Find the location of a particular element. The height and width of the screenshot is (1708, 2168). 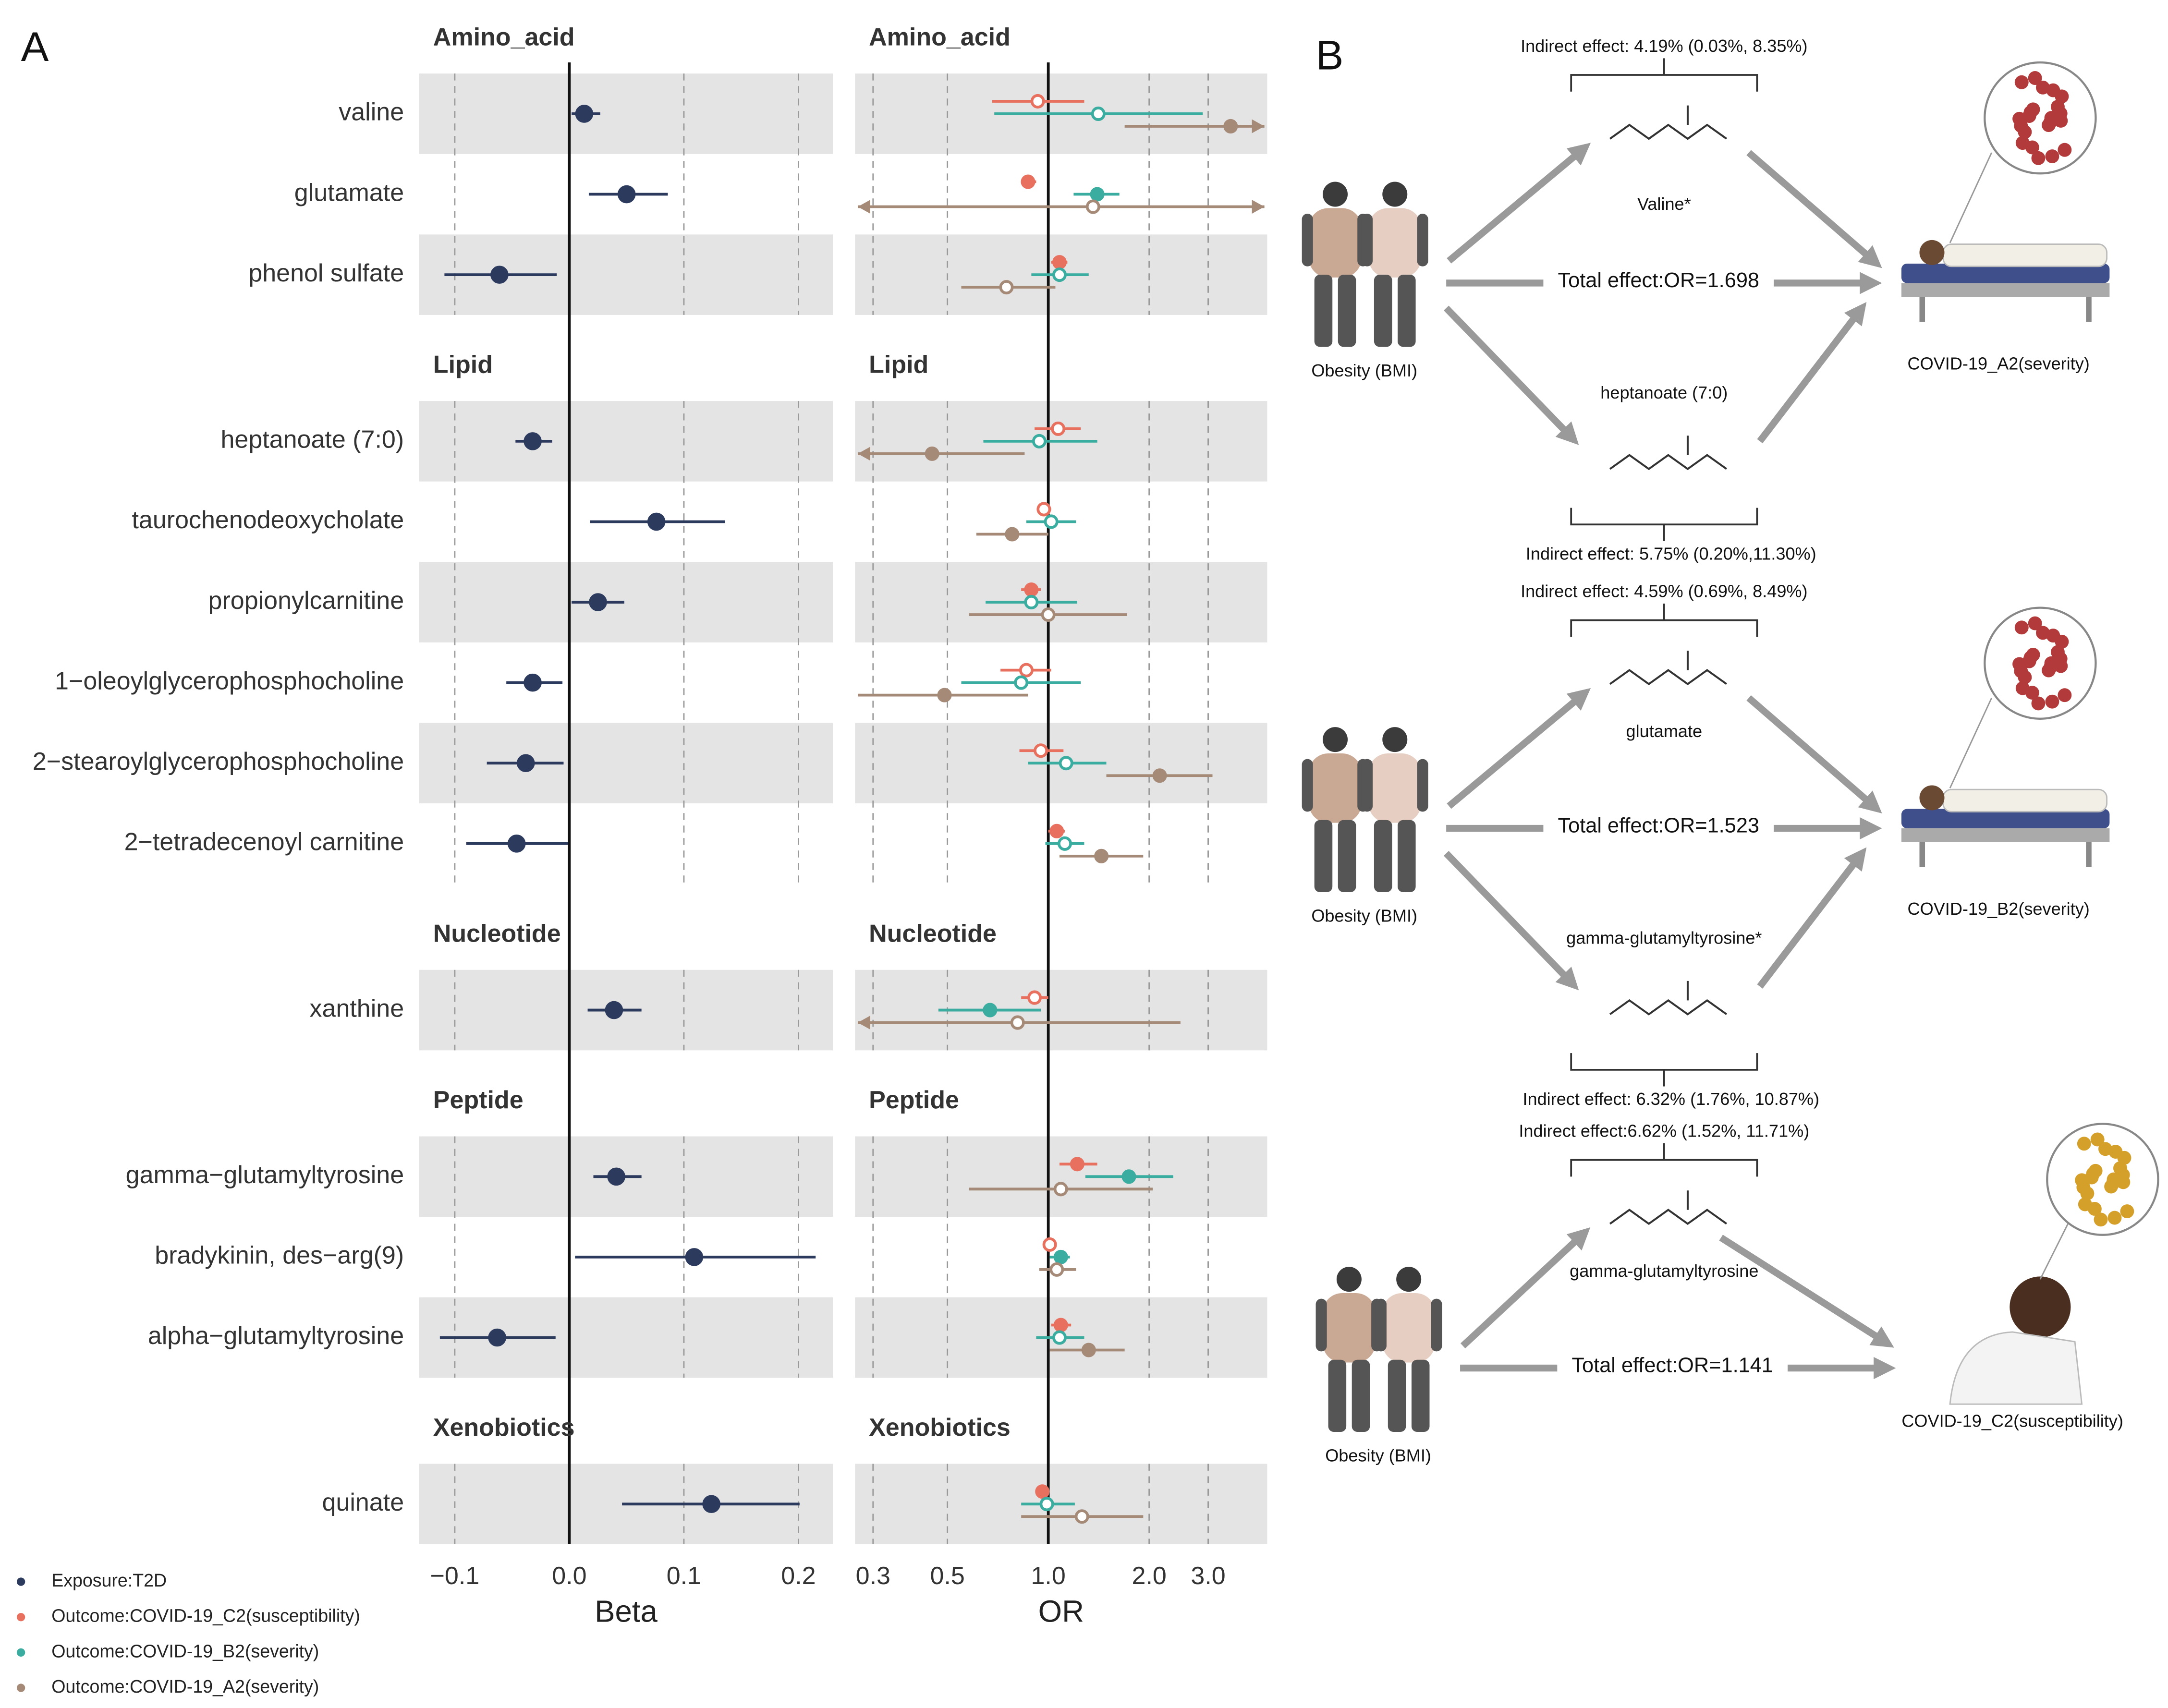

x-tick-label: 0.5 is located at coordinates (947, 1576).